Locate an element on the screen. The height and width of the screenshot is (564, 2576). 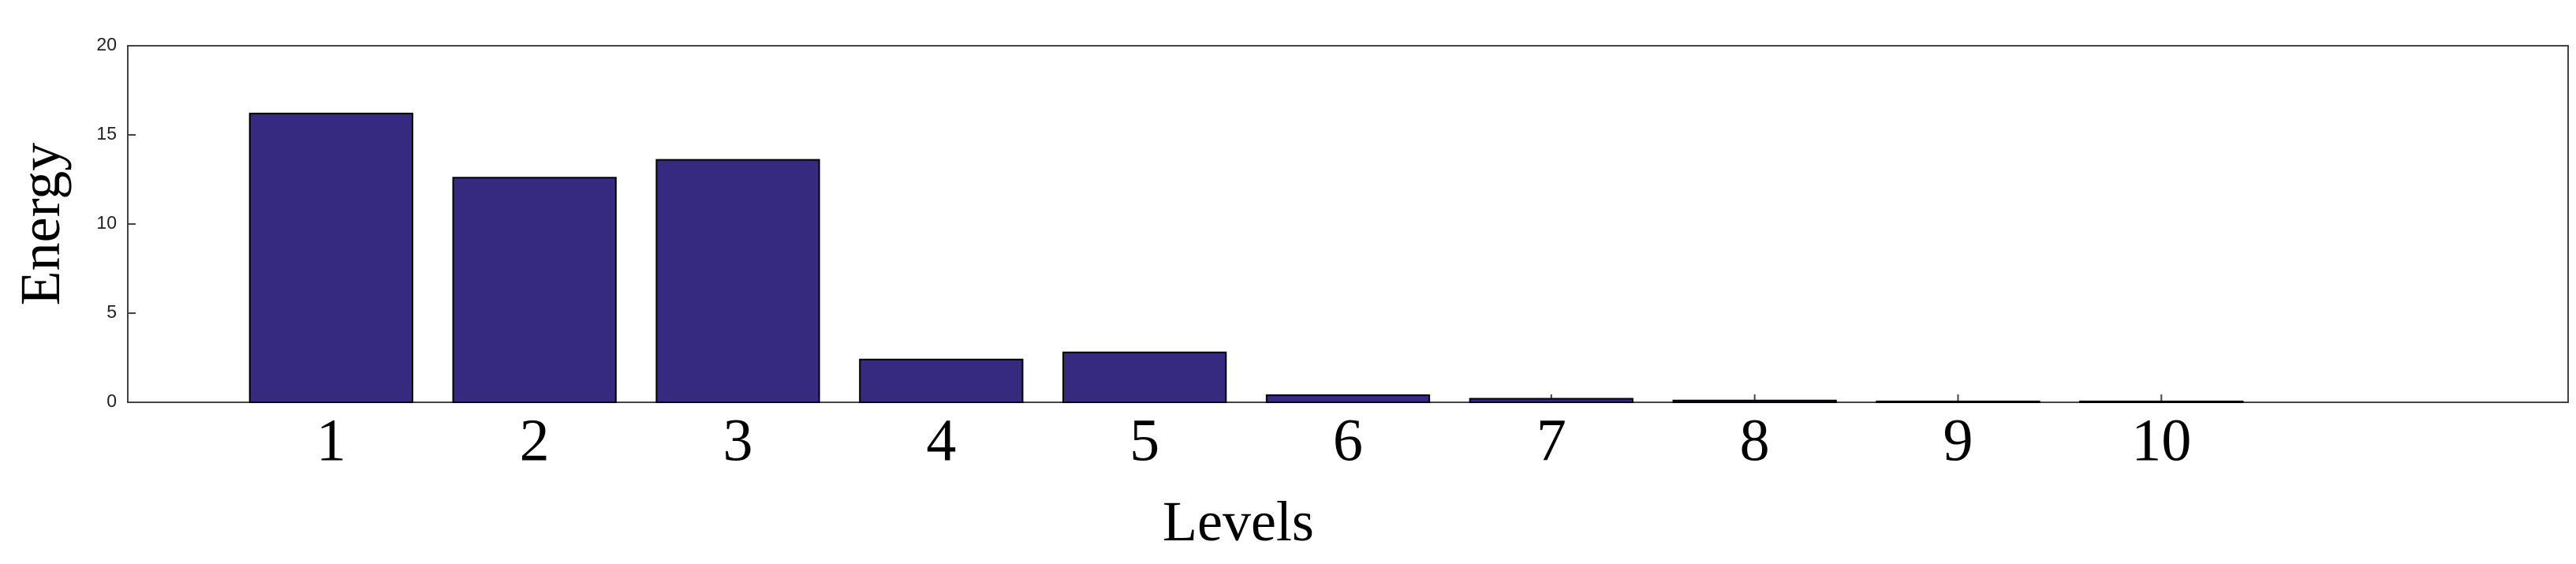
x-tick-label: 6 is located at coordinates (1348, 441).